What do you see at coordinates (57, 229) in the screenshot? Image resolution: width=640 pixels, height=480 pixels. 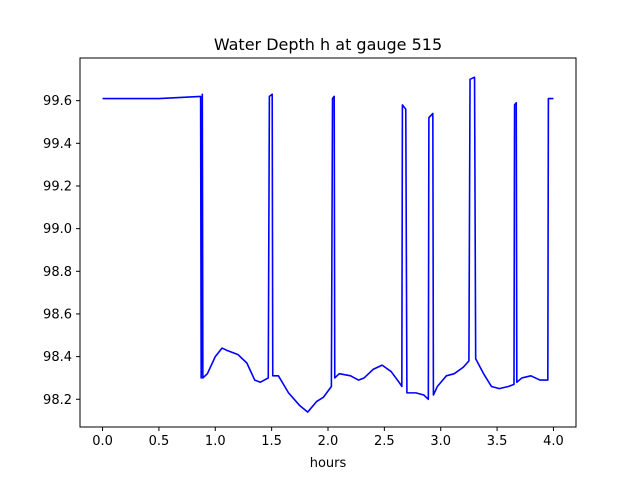 I see `y-tick-label: 99.0` at bounding box center [57, 229].